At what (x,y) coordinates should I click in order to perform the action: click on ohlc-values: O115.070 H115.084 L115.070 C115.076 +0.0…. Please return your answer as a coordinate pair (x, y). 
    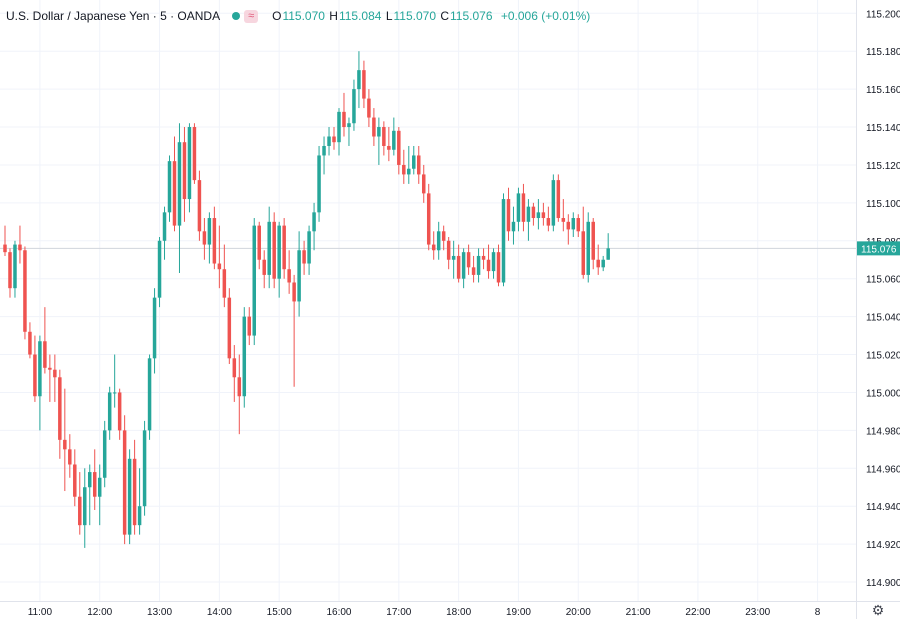
    Looking at the image, I should click on (431, 16).